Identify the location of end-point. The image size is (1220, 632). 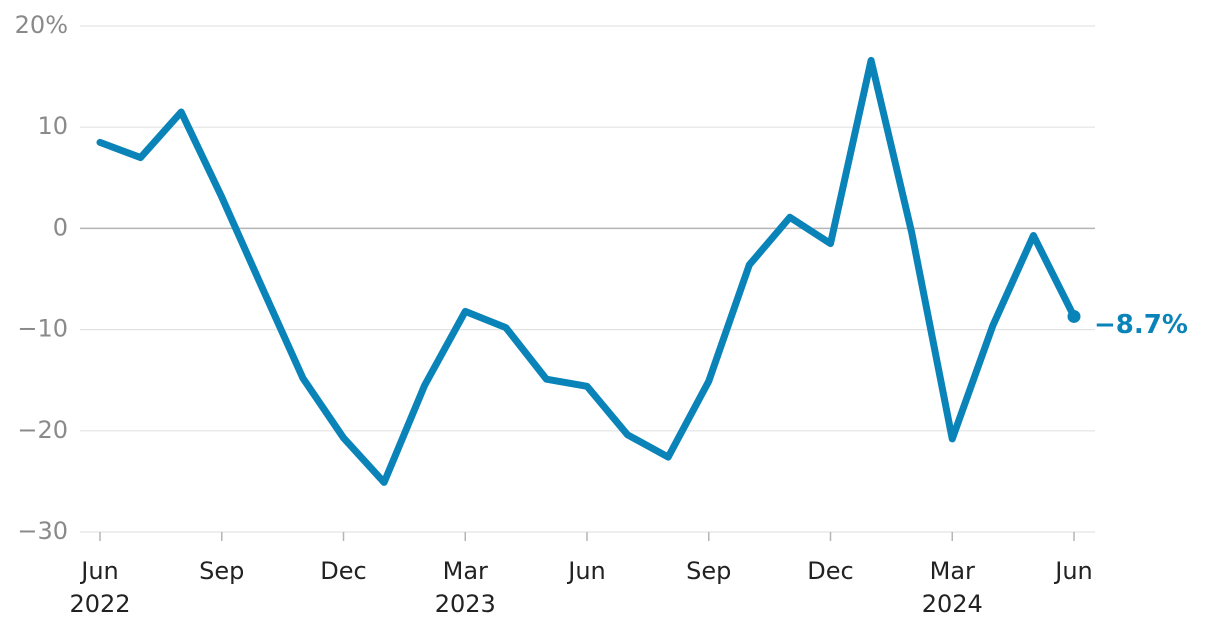
(1074, 316).